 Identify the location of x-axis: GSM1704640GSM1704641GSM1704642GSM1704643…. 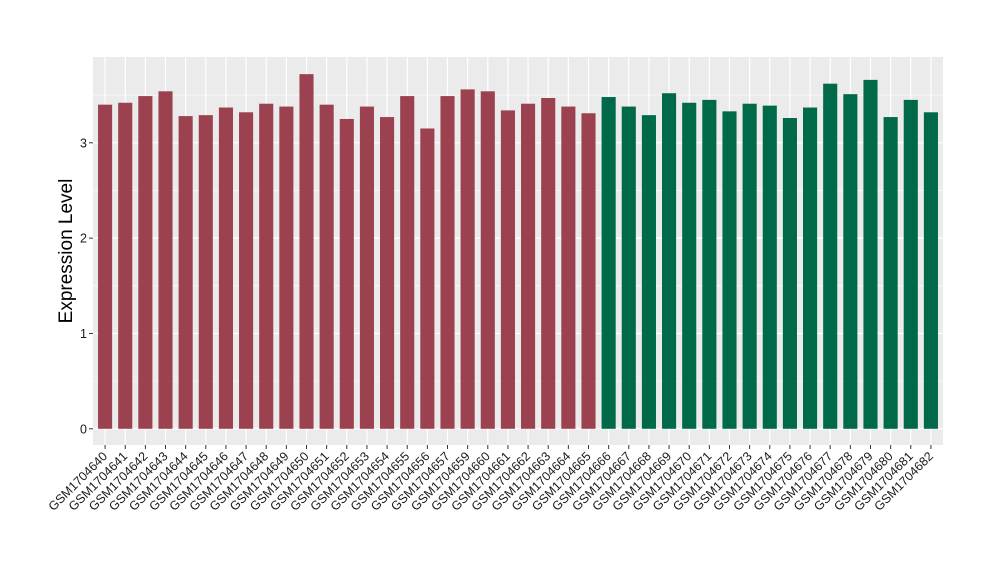
(491, 479).